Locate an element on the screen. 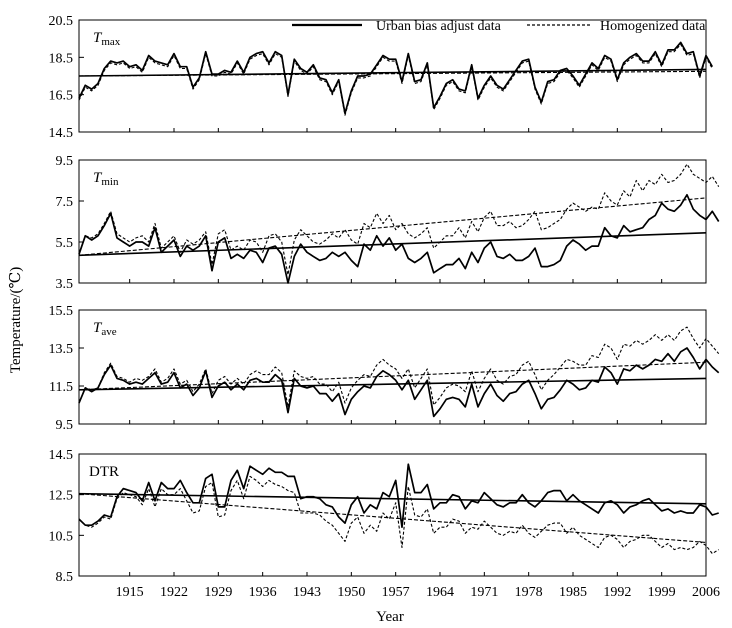 The height and width of the screenshot is (628, 732). series-homogenized-dtr is located at coordinates (398, 515).